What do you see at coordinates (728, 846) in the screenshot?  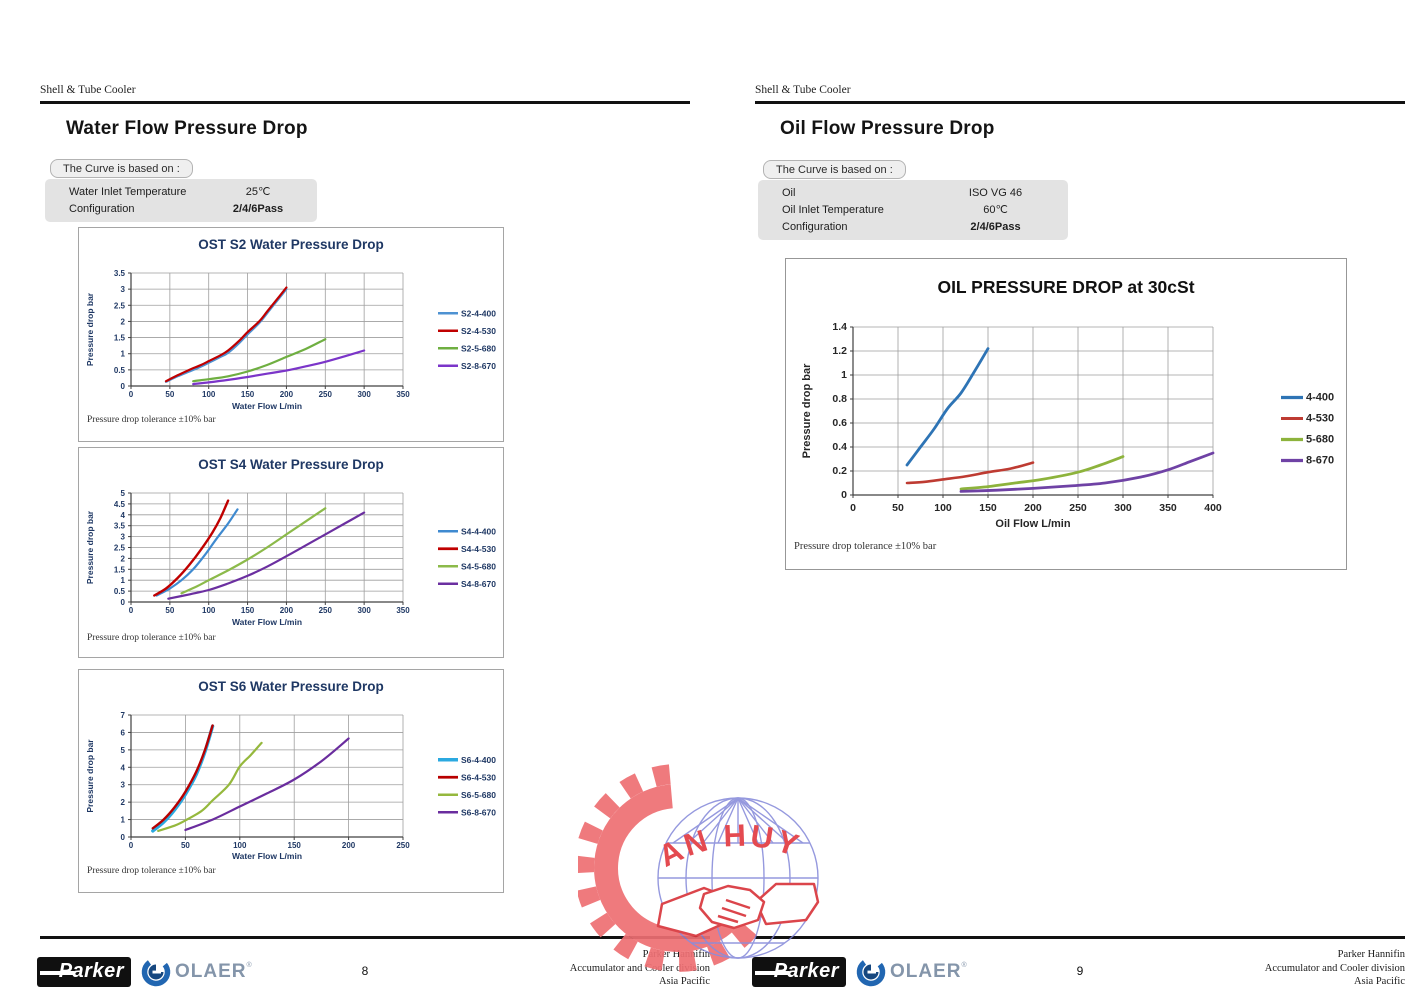 I see `stamp-text-path: AN HUY` at bounding box center [728, 846].